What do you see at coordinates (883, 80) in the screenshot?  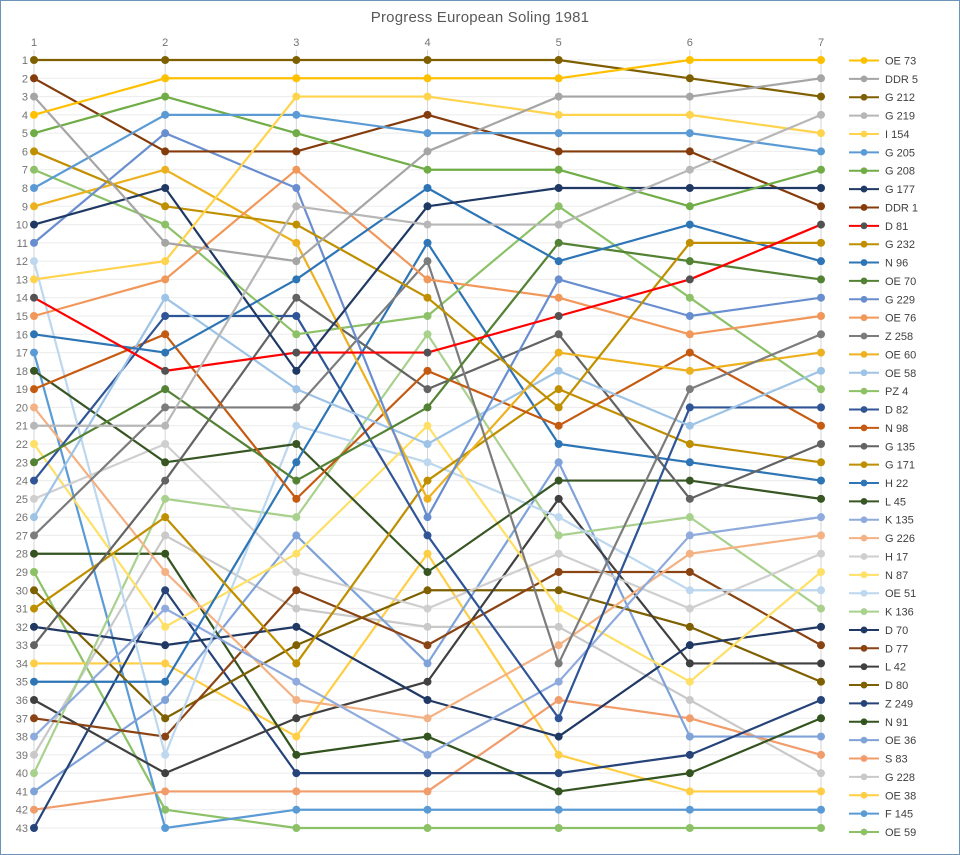 I see `legend-item-ddr-5: DDR 5` at bounding box center [883, 80].